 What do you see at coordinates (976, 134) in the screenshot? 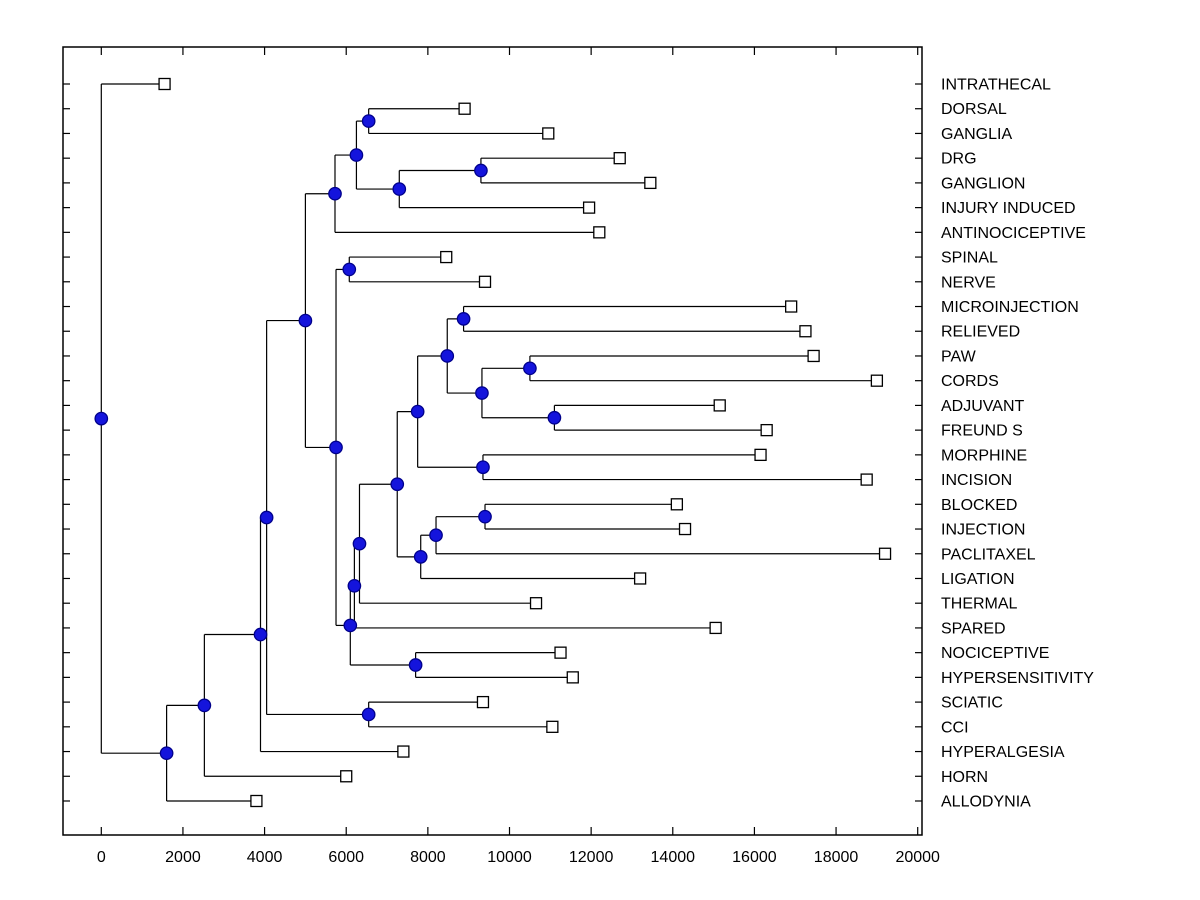
I see `leaf-label: GANGLIA` at bounding box center [976, 134].